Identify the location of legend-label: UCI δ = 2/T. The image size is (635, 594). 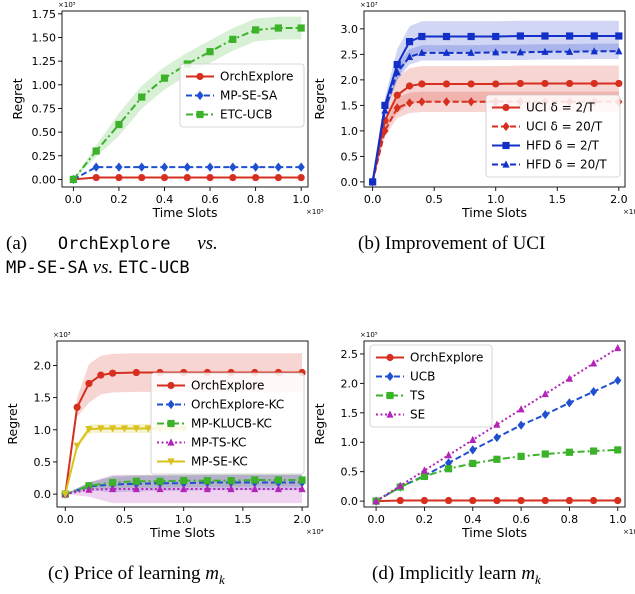
(560, 108).